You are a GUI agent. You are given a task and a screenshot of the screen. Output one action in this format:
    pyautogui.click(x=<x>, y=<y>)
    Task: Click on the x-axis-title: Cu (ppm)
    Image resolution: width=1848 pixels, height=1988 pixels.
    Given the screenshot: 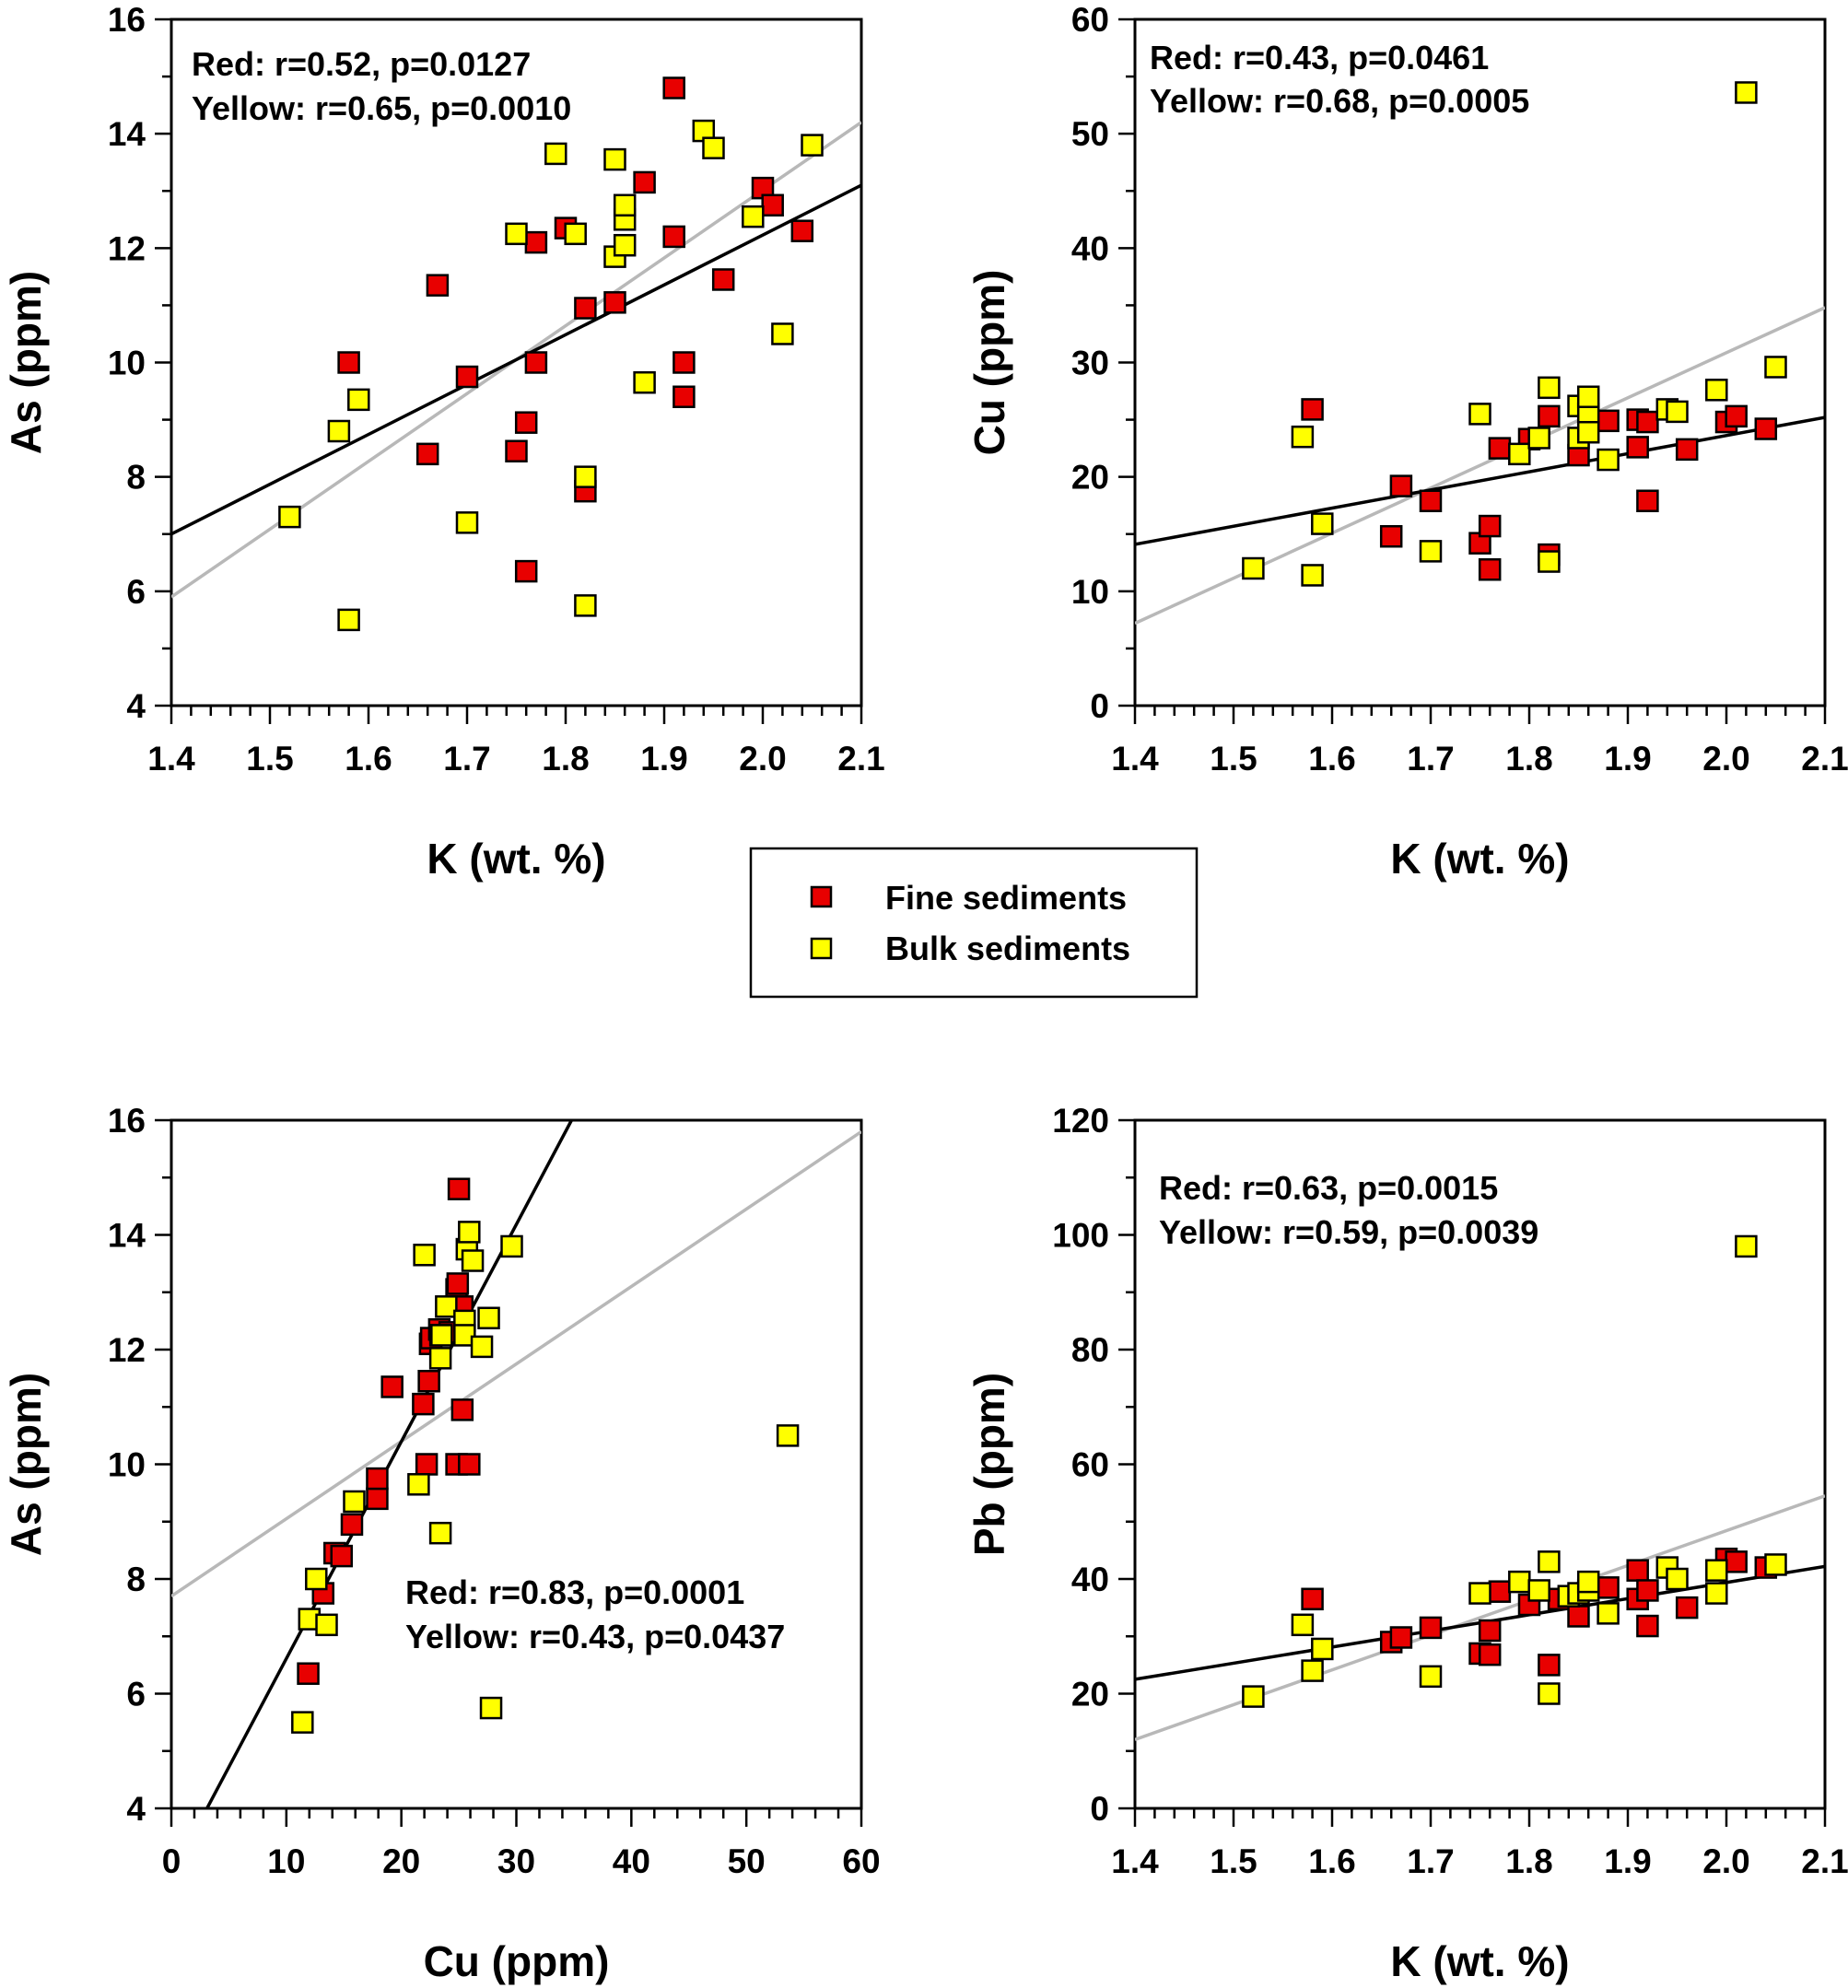 What is the action you would take?
    pyautogui.click(x=517, y=1961)
    